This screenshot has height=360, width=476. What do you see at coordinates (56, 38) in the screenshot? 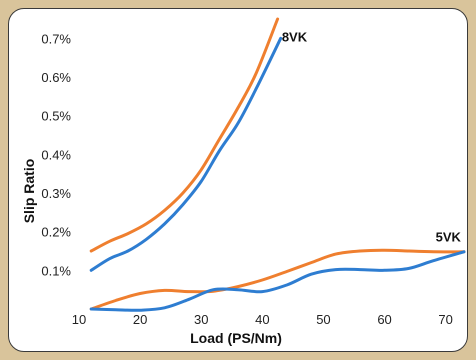
I see `y-tick-label: 0.7%` at bounding box center [56, 38].